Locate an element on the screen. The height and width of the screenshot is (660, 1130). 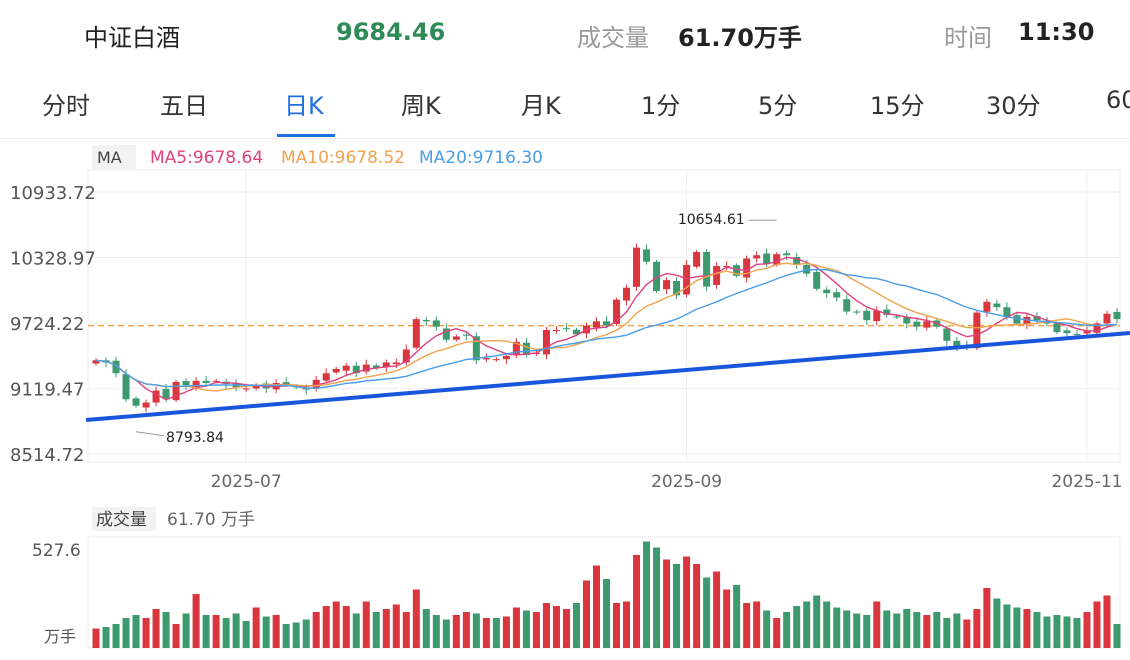
tab-1min: 1分 is located at coordinates (661, 106).